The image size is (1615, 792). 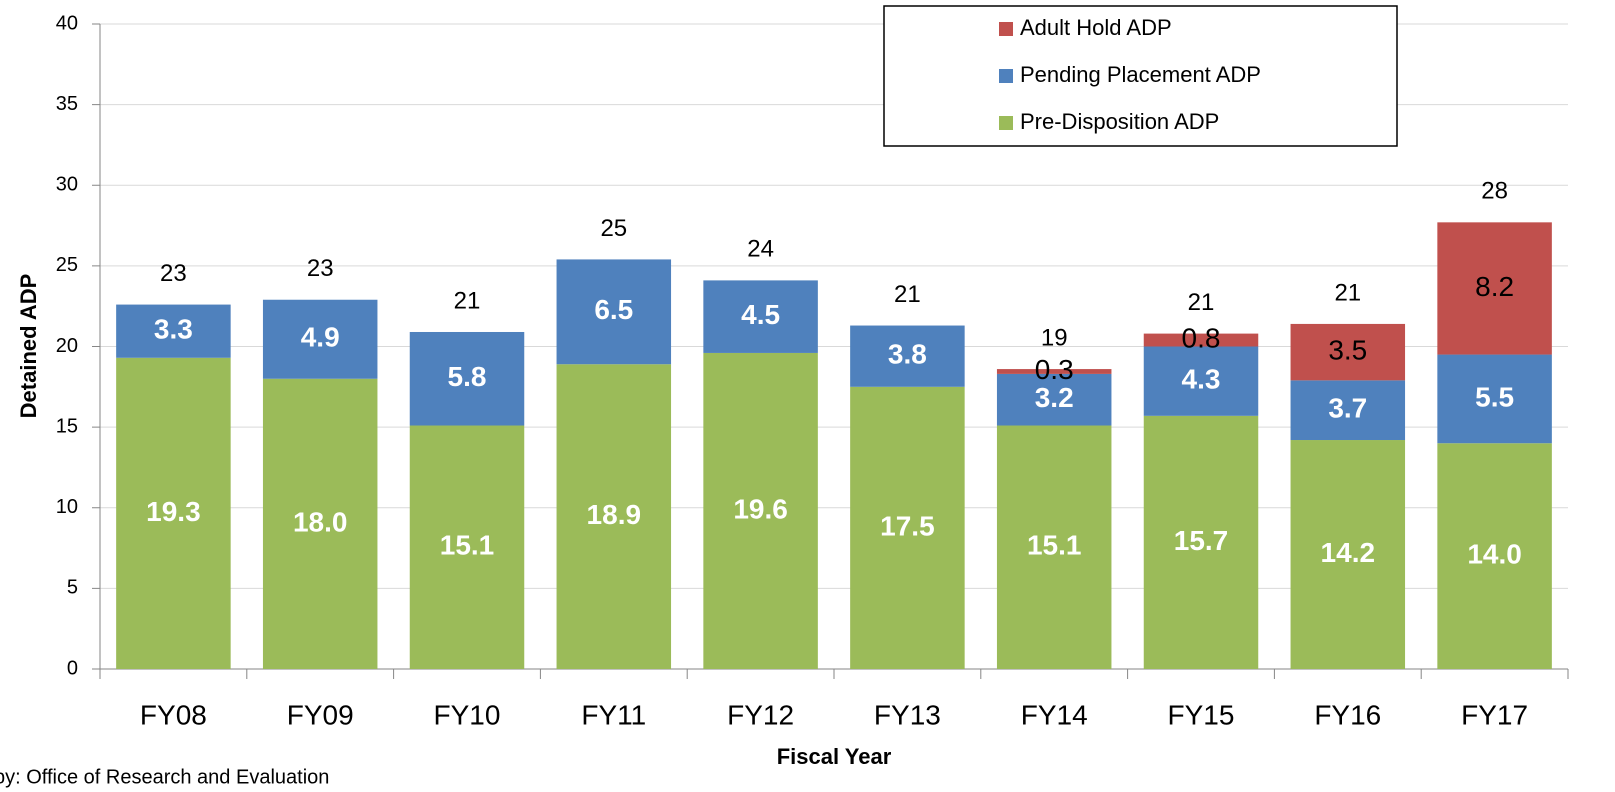 What do you see at coordinates (67, 507) in the screenshot?
I see `y-tick-label: 10` at bounding box center [67, 507].